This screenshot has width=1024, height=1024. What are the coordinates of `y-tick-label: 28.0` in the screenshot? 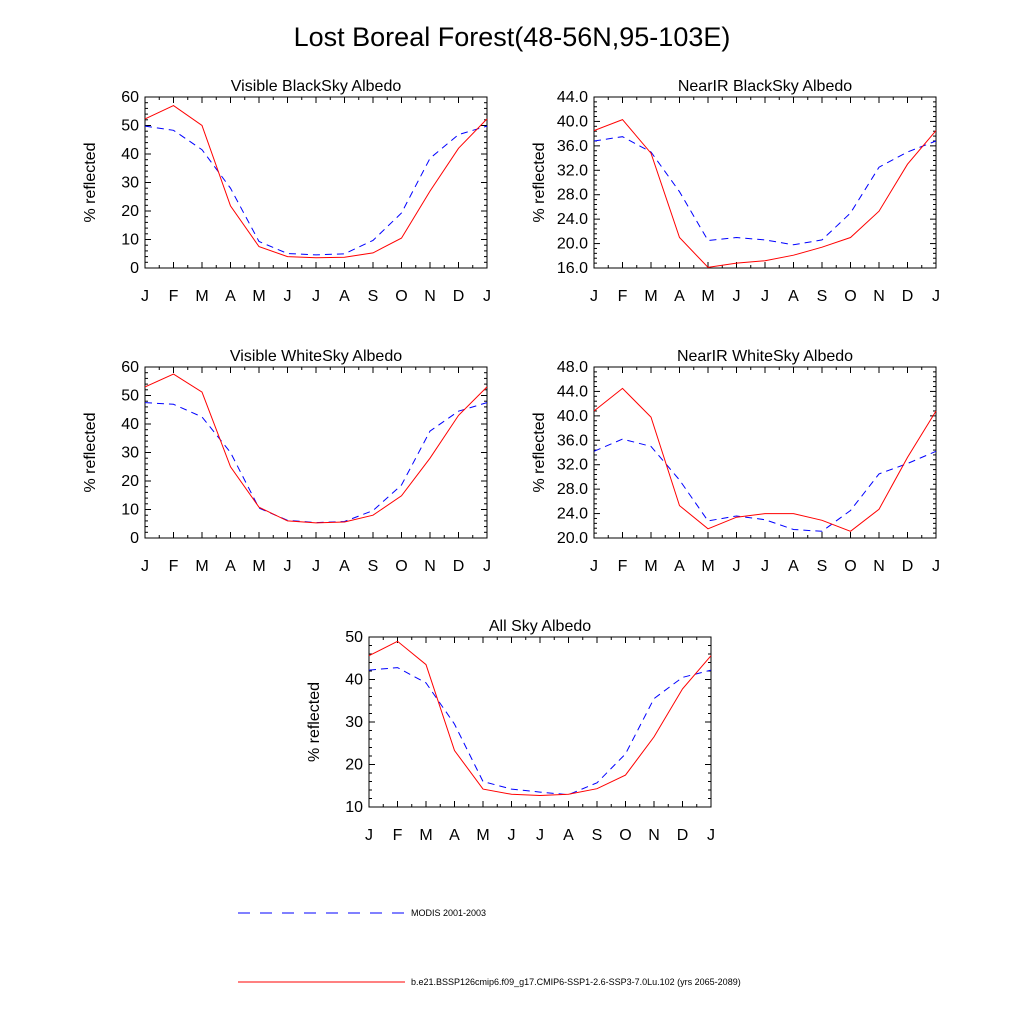 It's located at (572, 489).